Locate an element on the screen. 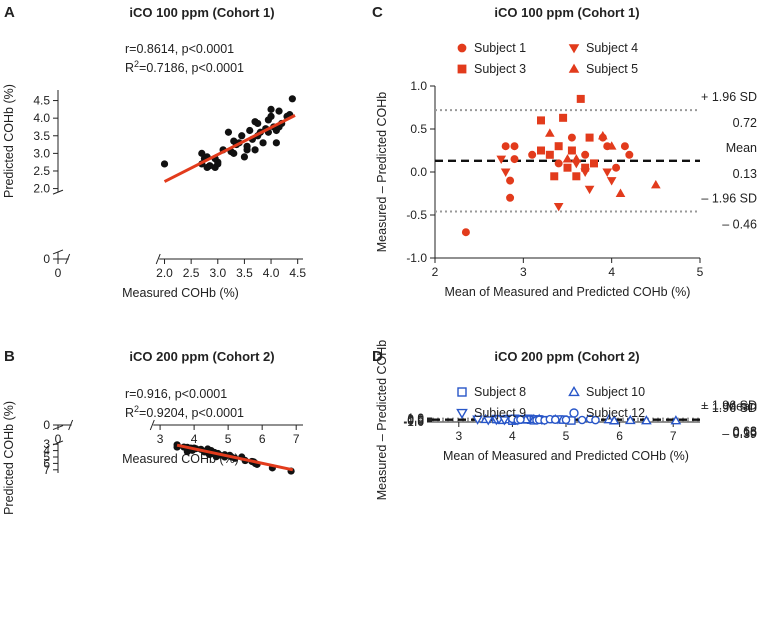 The height and width of the screenshot is (637, 762). mean-value: 0.13 is located at coordinates (745, 174).